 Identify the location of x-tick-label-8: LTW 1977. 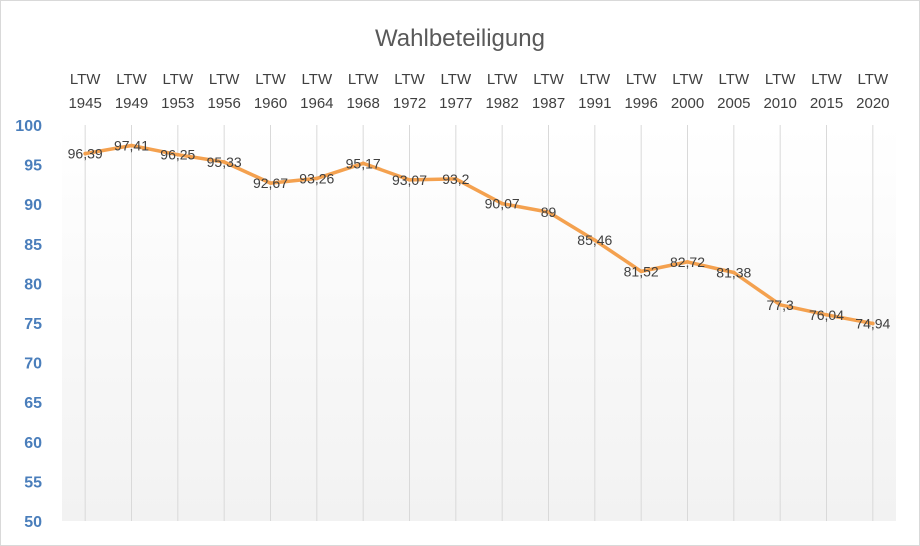
(455, 91).